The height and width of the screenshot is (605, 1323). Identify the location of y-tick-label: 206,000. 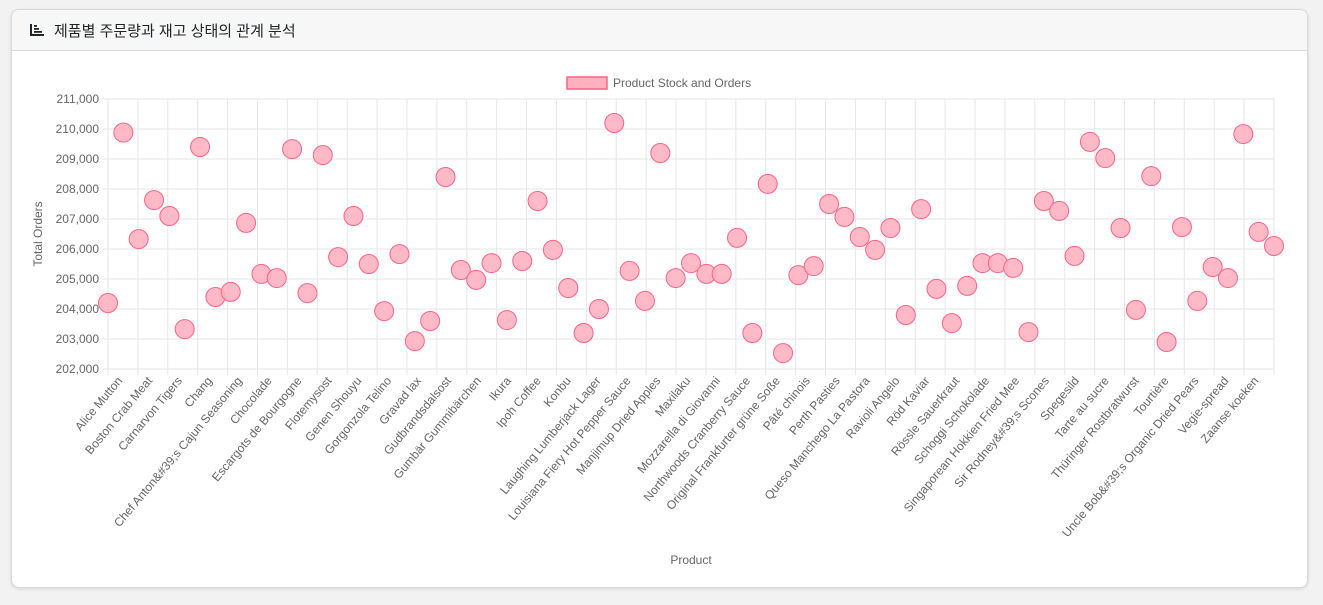
(78, 249).